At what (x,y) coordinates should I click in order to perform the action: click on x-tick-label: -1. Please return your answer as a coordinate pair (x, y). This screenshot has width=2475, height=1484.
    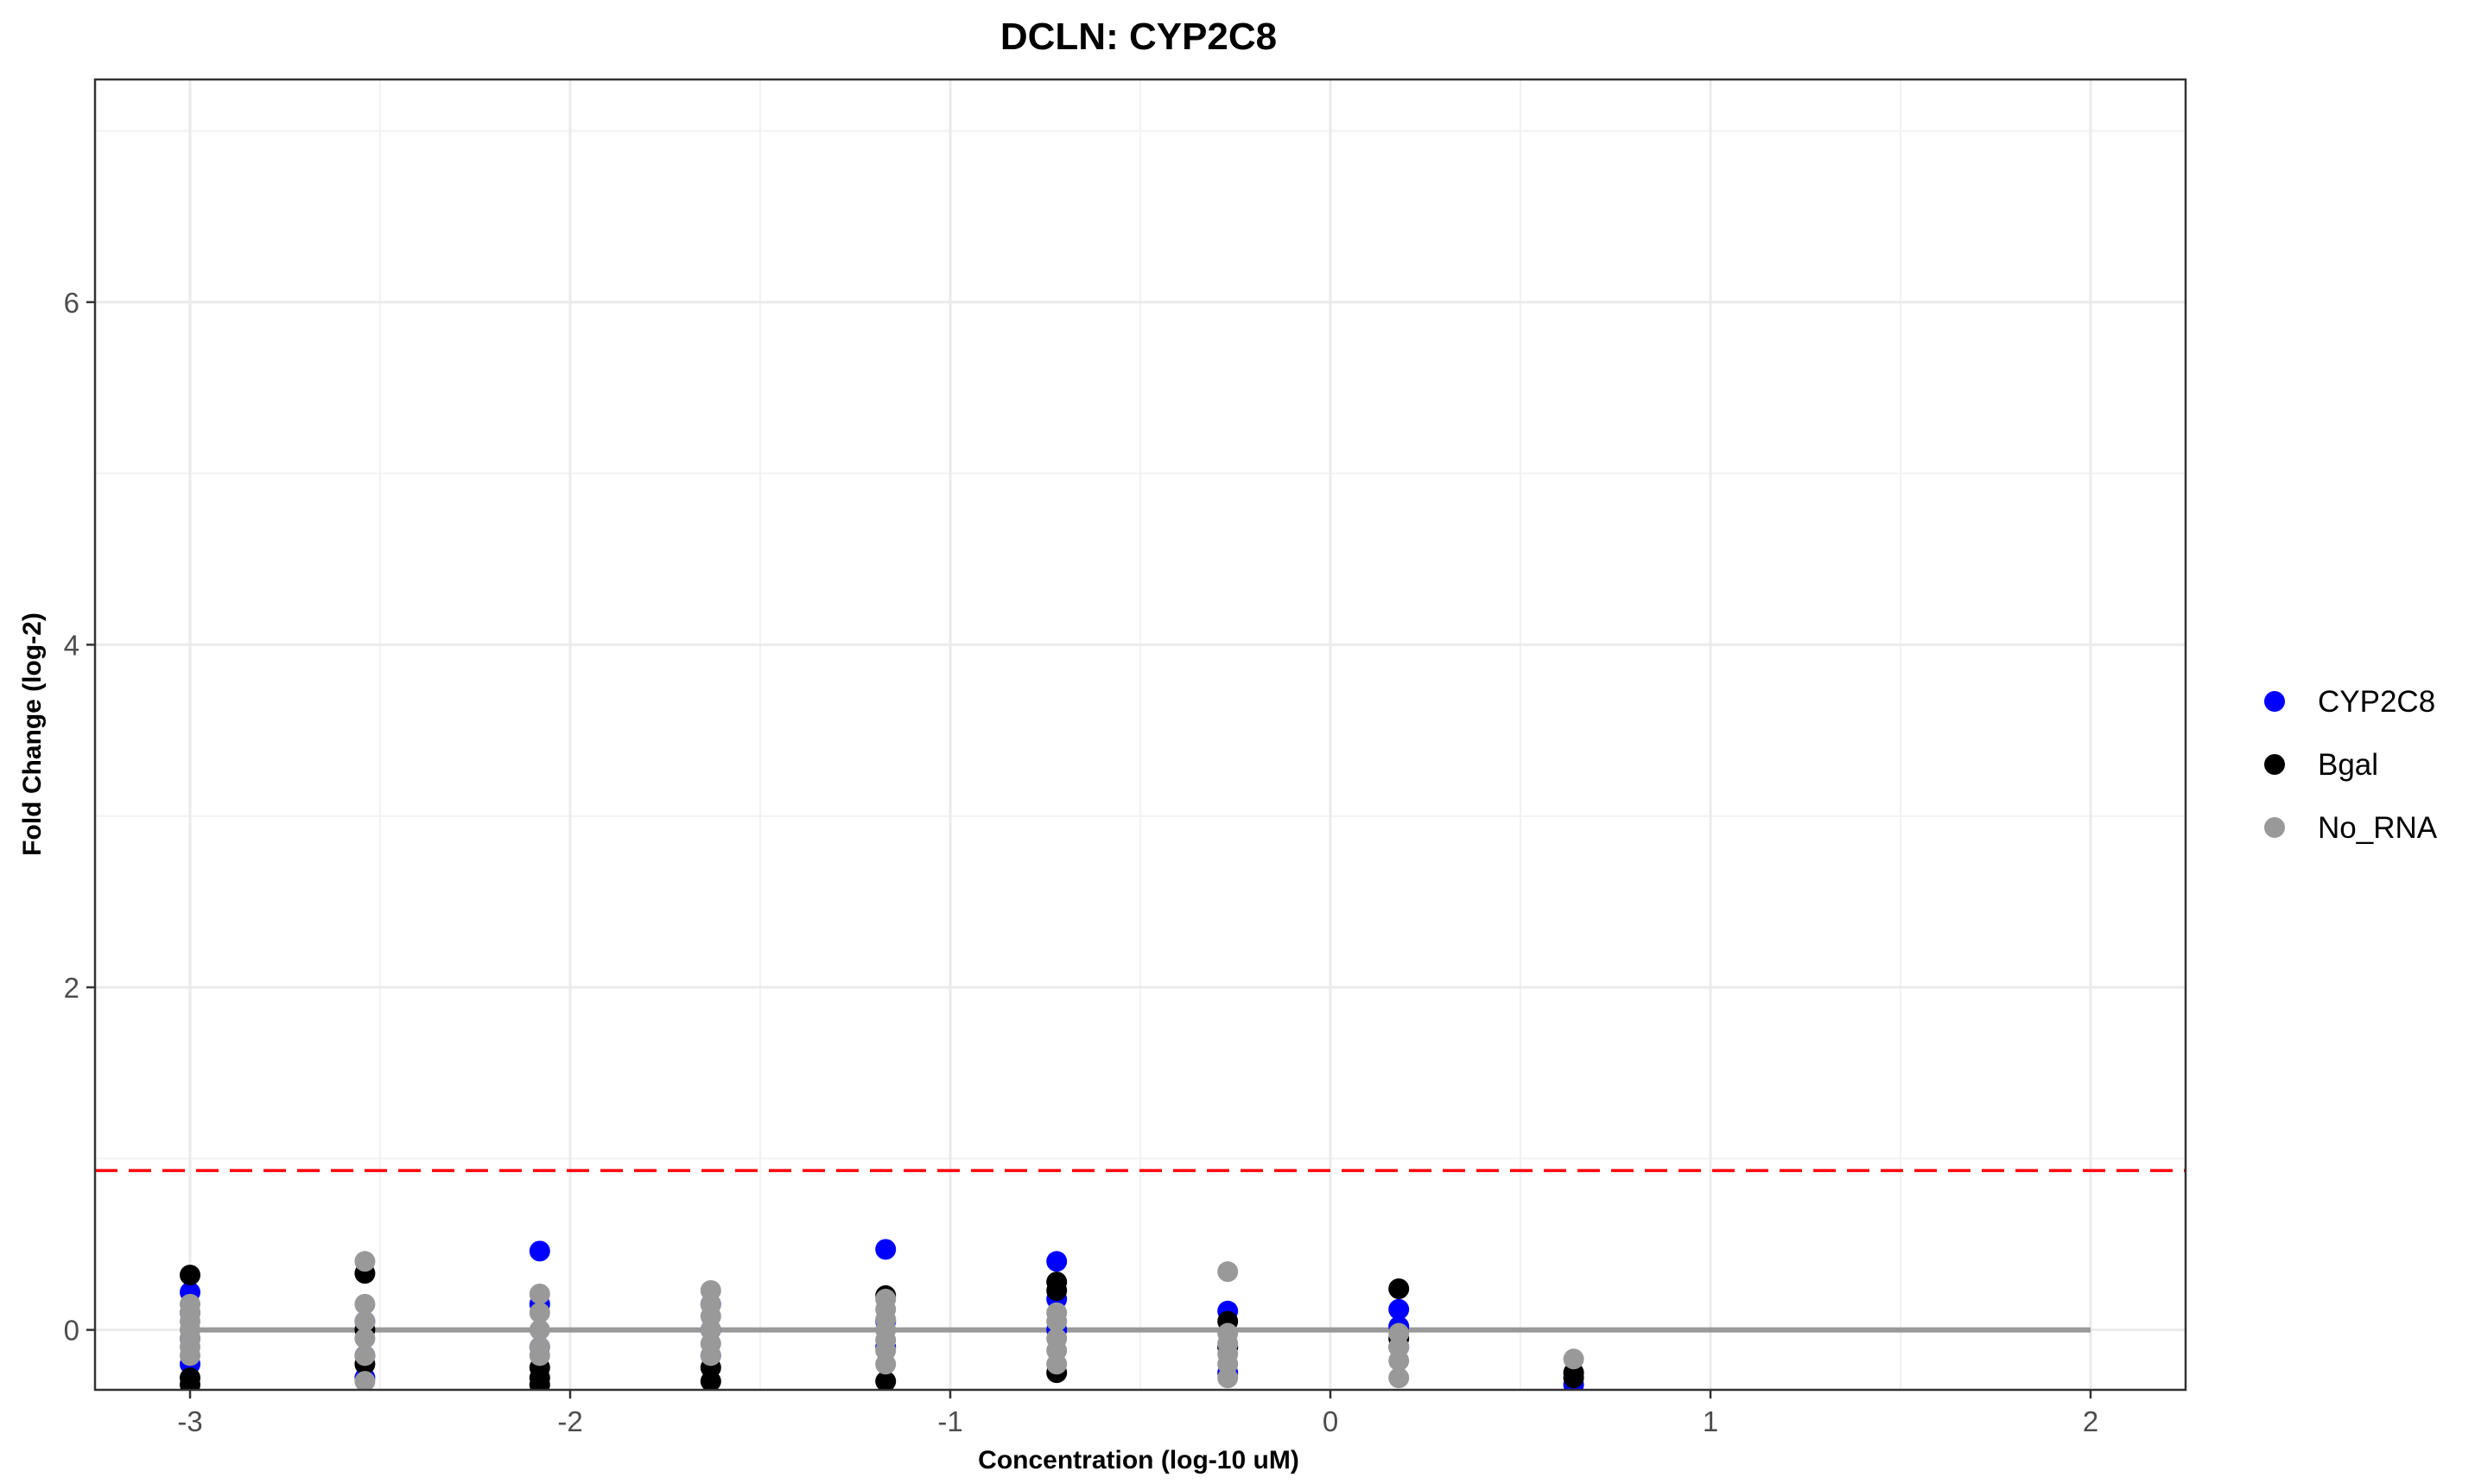
    Looking at the image, I should click on (949, 1421).